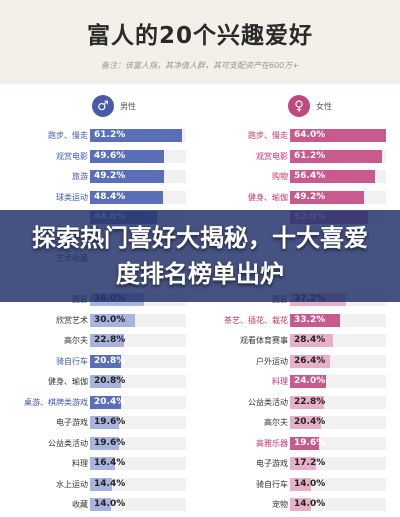 The width and height of the screenshot is (400, 517). I want to click on bar-row: 旅游 49.2%, so click(98, 176).